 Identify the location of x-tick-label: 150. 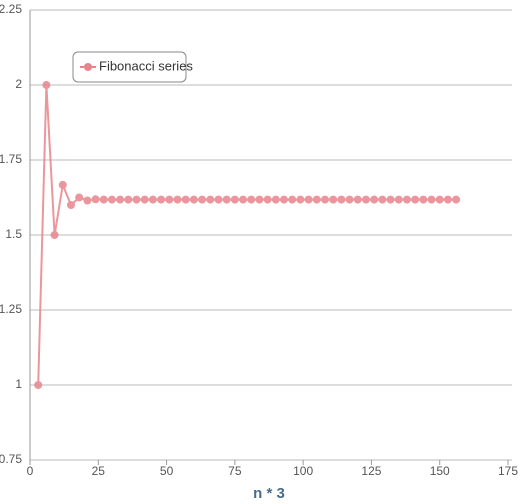
(440, 471).